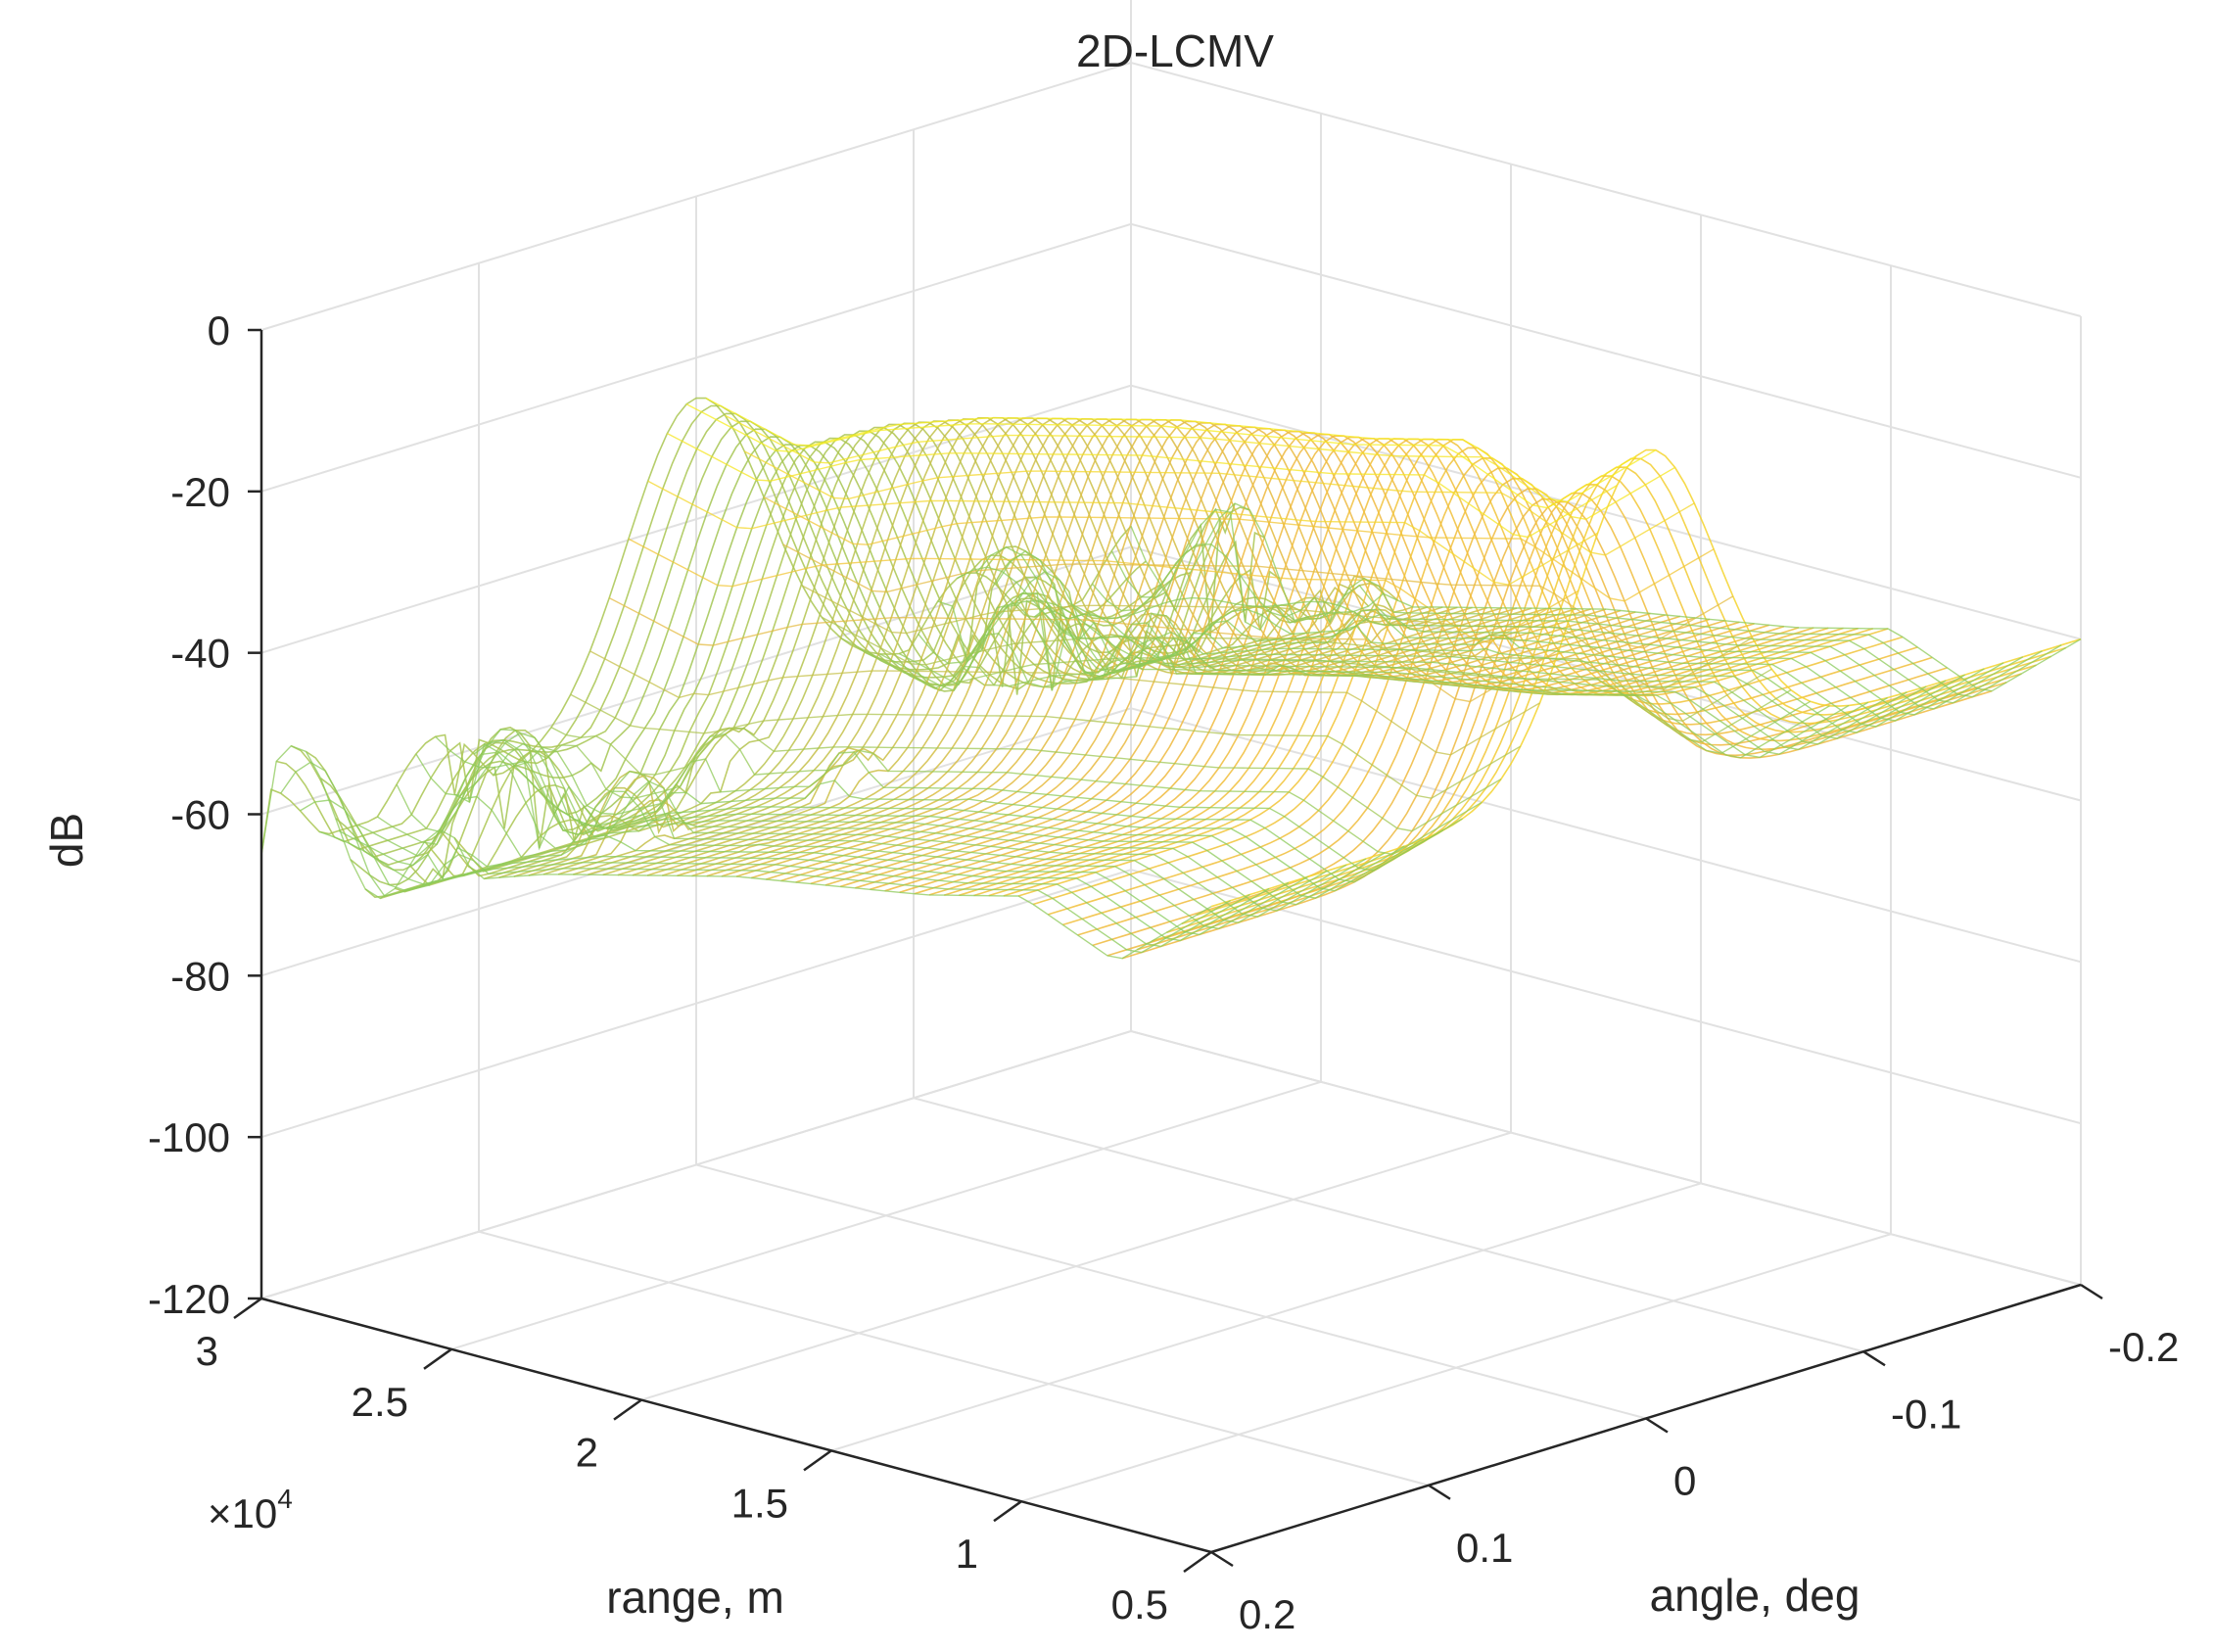 This screenshot has height=1652, width=2213. What do you see at coordinates (1175, 50) in the screenshot?
I see `chart-title: 2D-LCMV` at bounding box center [1175, 50].